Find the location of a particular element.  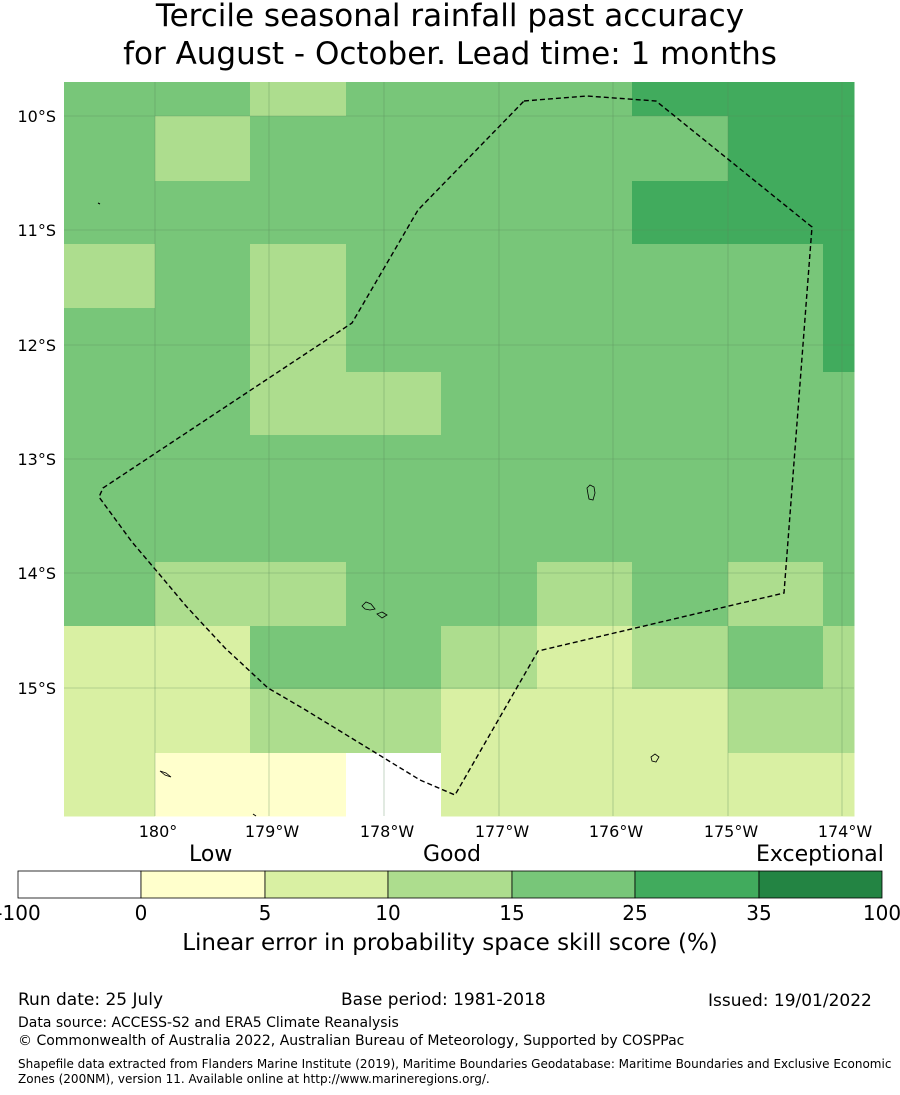

colorbar is located at coordinates (450, 884).